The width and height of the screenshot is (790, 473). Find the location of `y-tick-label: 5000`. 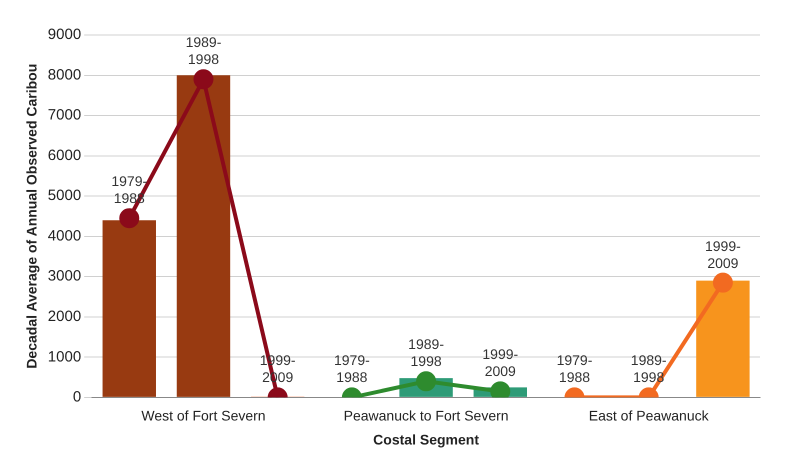

y-tick-label: 5000 is located at coordinates (65, 195).